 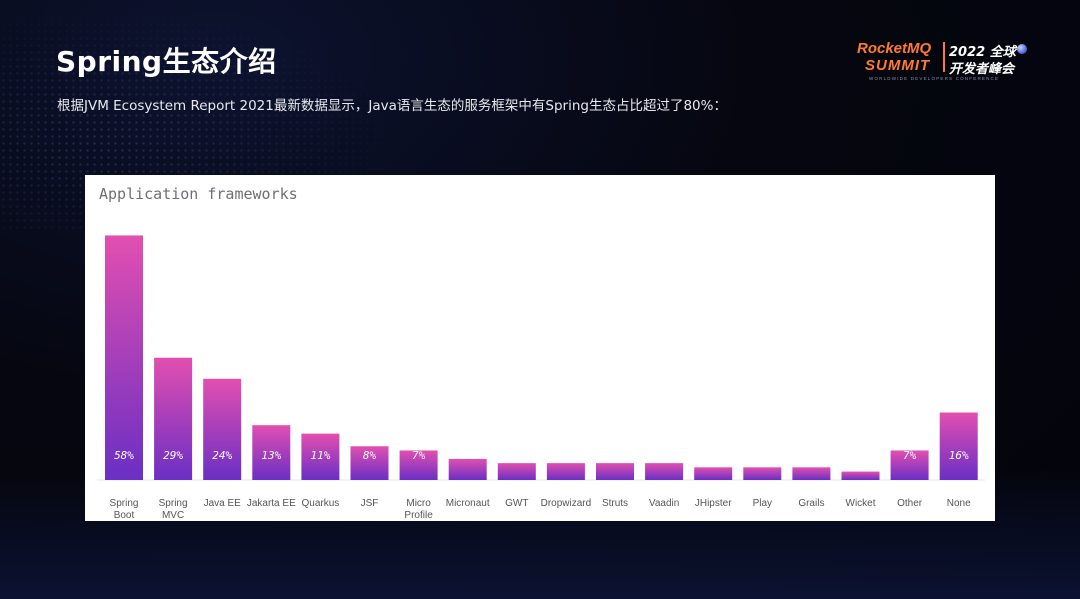 What do you see at coordinates (861, 455) in the screenshot?
I see `bar-value-label: 2%` at bounding box center [861, 455].